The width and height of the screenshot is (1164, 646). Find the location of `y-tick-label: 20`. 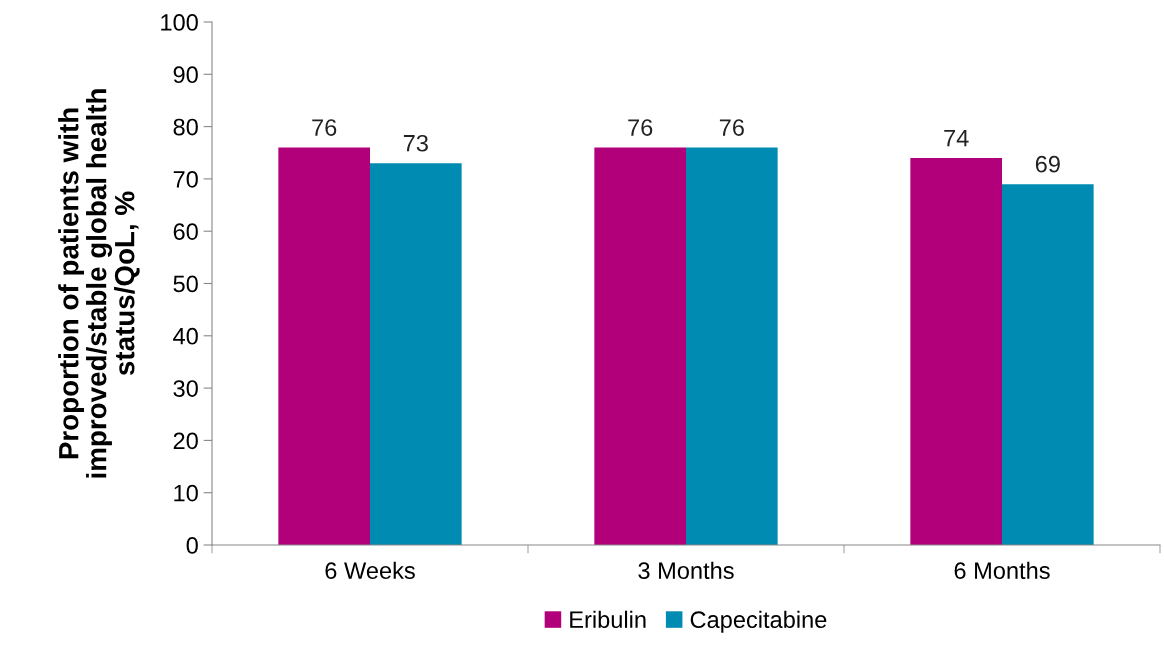

y-tick-label: 20 is located at coordinates (185, 441).